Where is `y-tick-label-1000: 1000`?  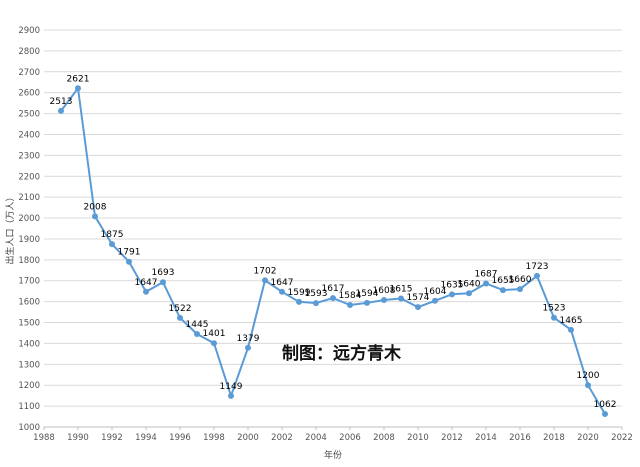 y-tick-label-1000: 1000 is located at coordinates (29, 428).